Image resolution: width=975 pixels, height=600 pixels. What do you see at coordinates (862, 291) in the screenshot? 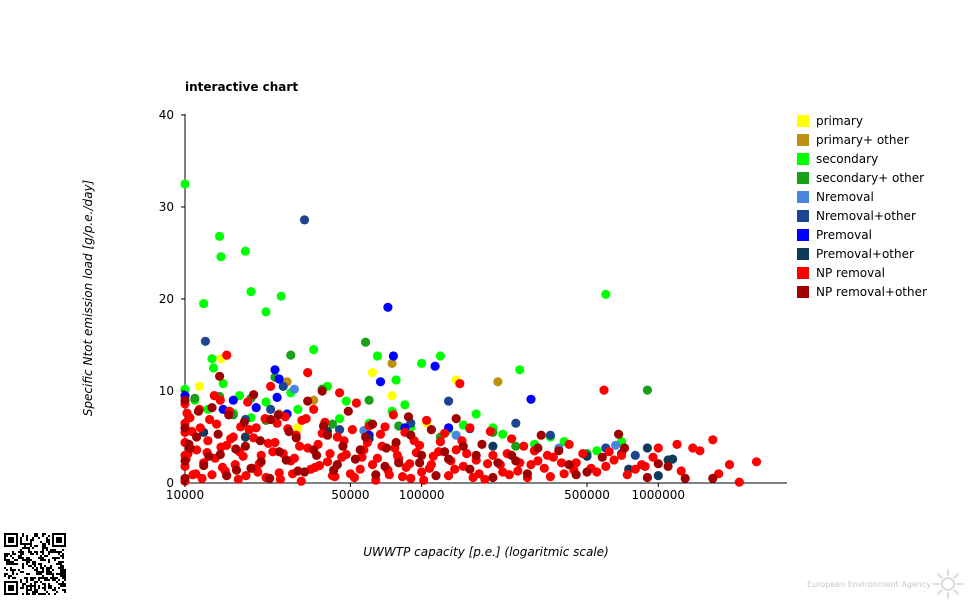
I see `legend-item: NP removal+other` at bounding box center [862, 291].